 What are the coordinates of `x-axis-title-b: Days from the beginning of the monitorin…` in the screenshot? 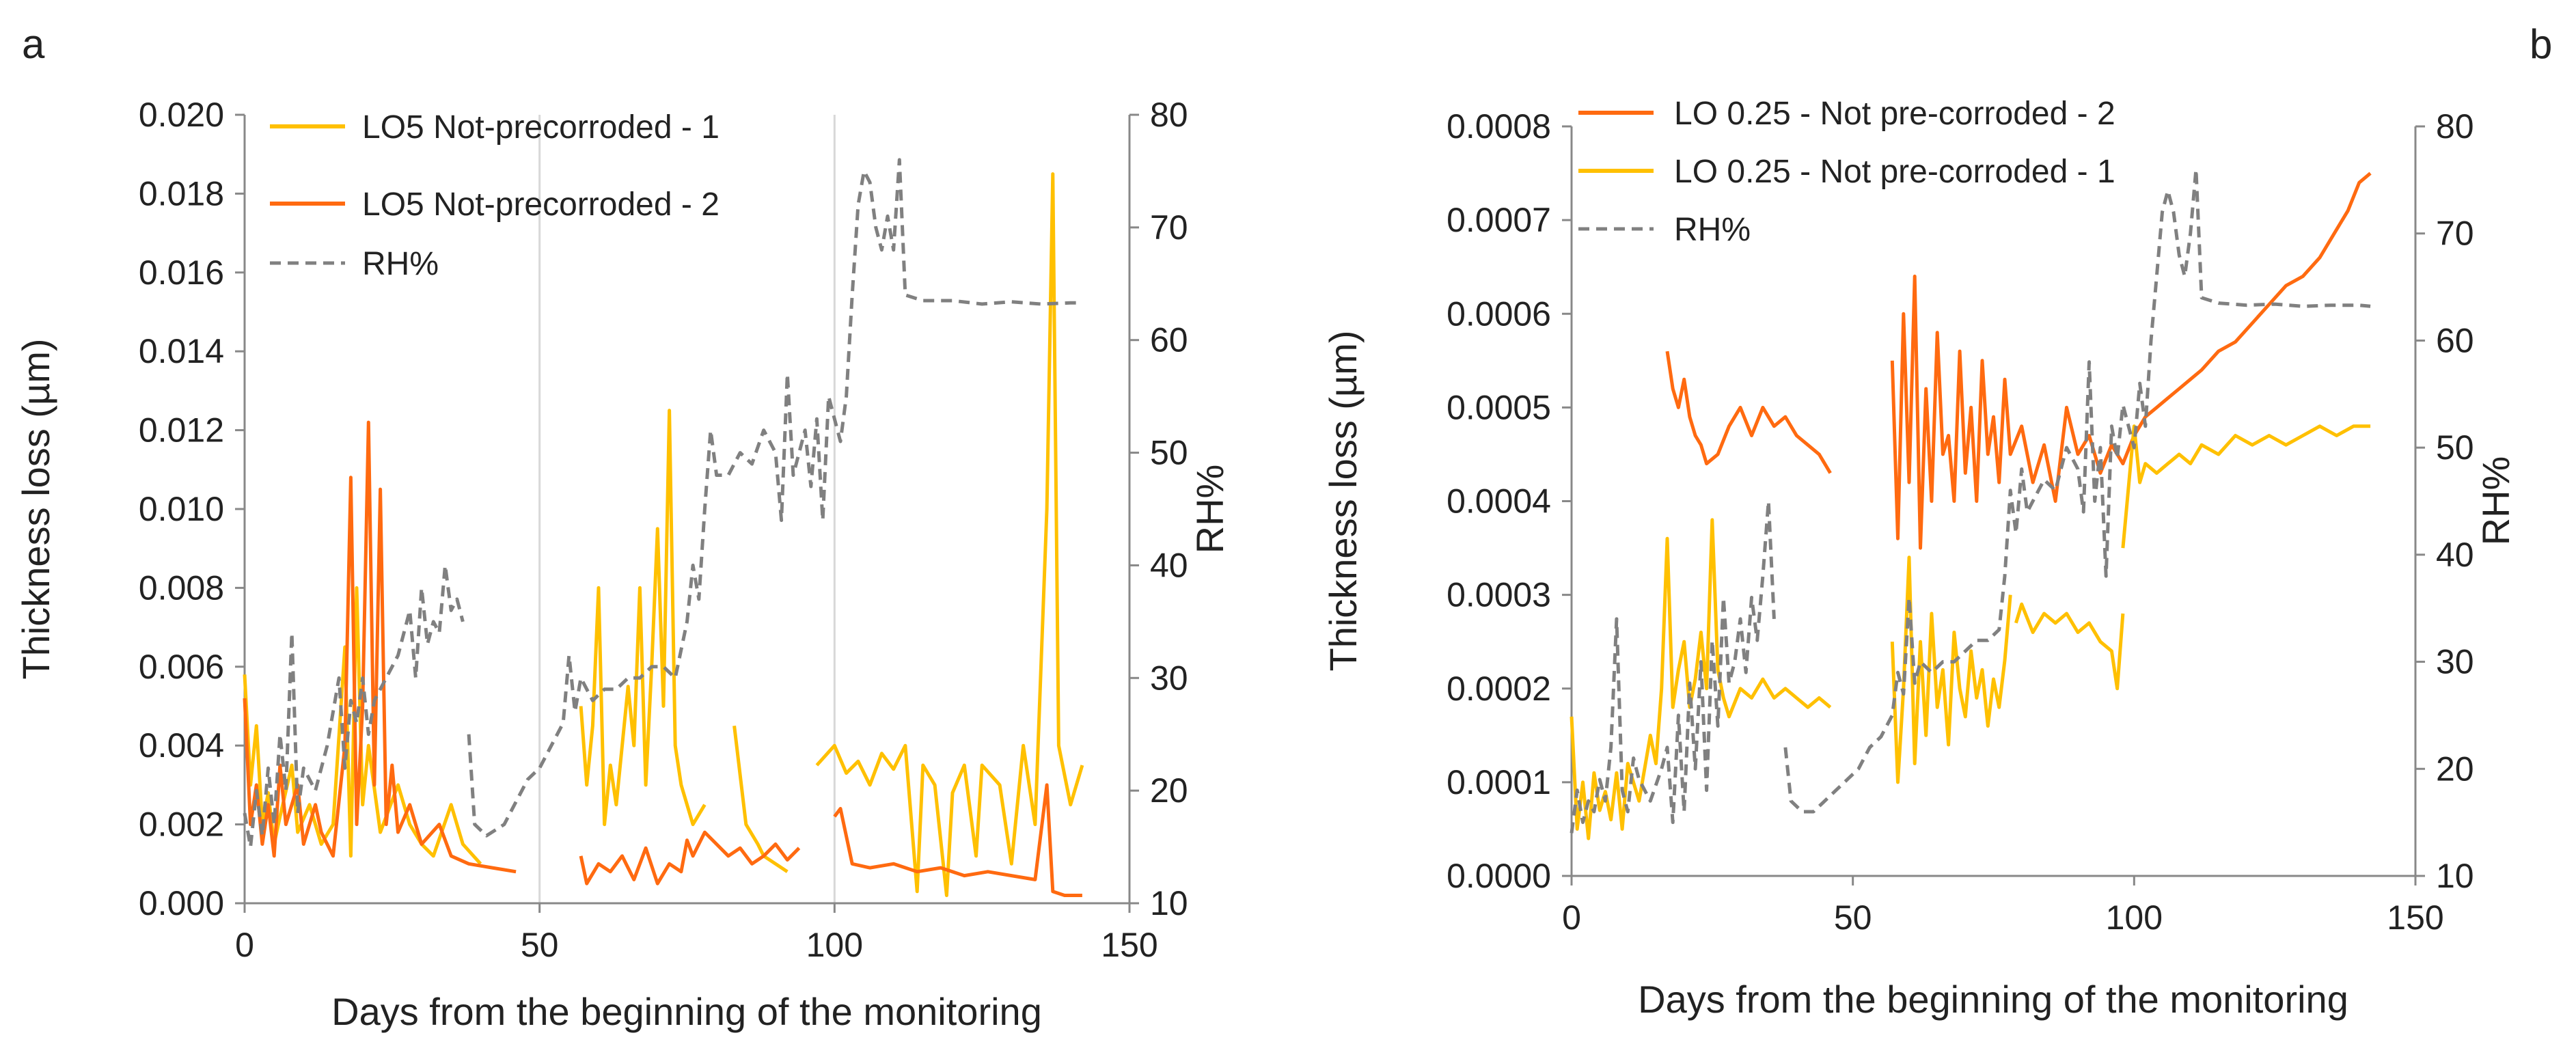 It's located at (1993, 999).